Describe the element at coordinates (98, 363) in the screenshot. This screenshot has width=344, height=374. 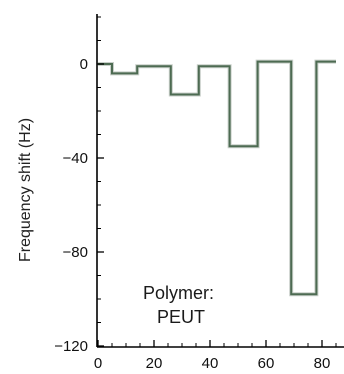
I see `x-tick-label: 0` at that location.